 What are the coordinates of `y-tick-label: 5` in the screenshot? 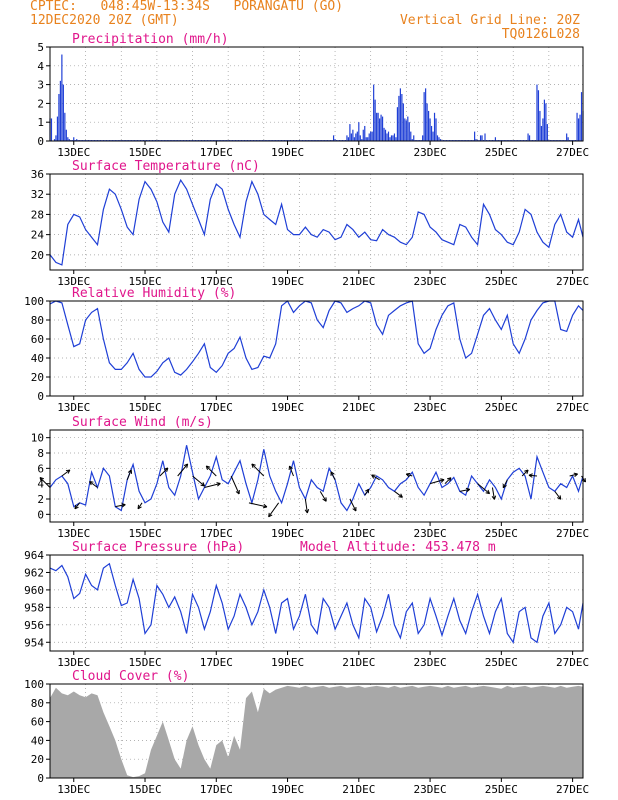 It's located at (40, 47).